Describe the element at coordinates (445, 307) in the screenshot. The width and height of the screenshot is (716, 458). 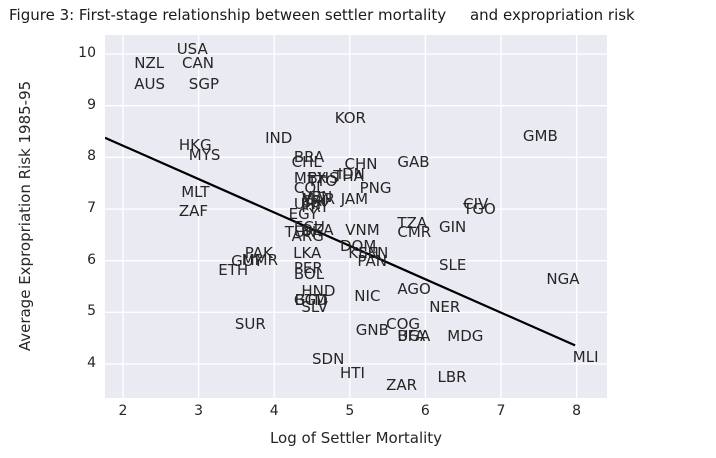
I see `country-label: NER` at that location.